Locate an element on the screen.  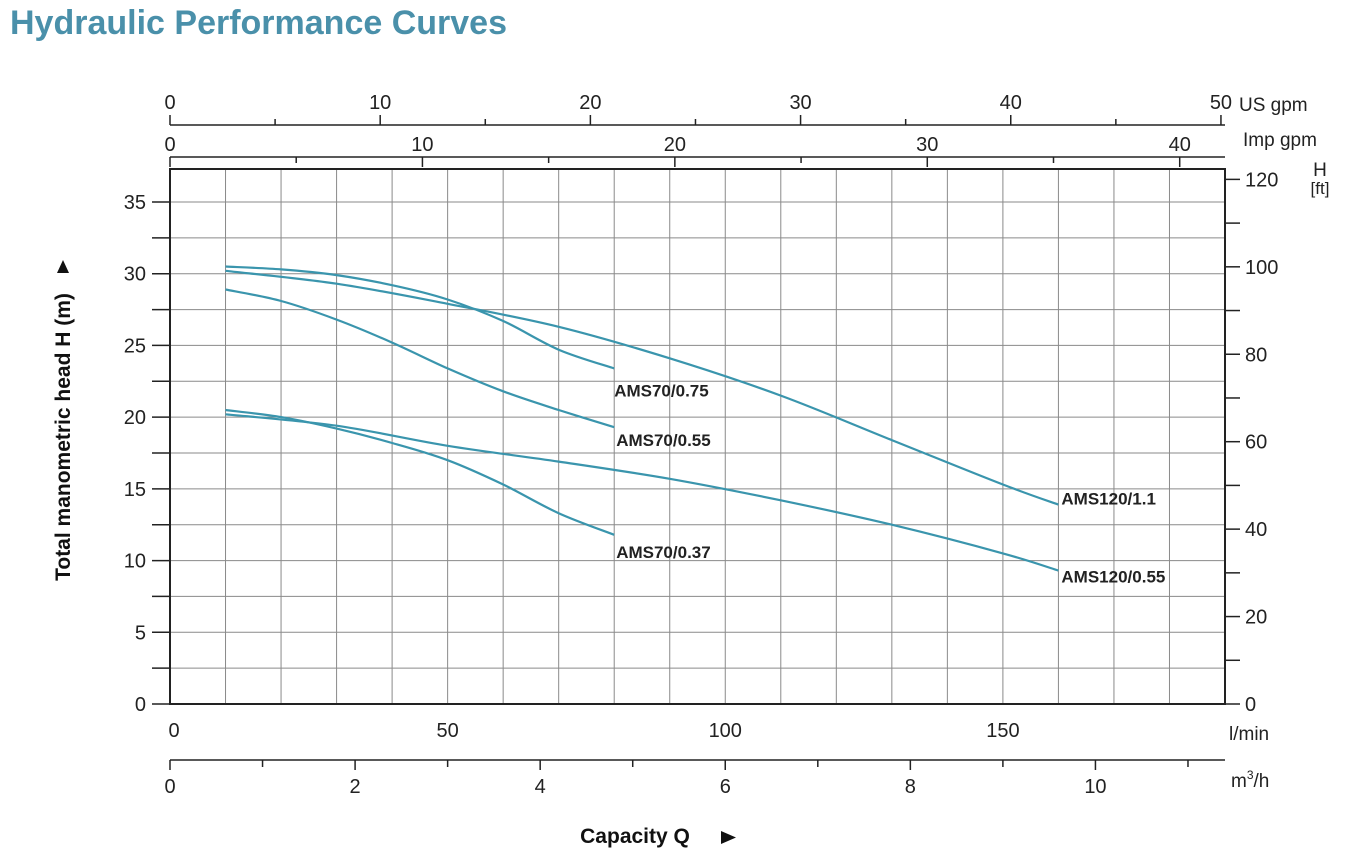
us-gpm-tick-label: 10 is located at coordinates (380, 103).